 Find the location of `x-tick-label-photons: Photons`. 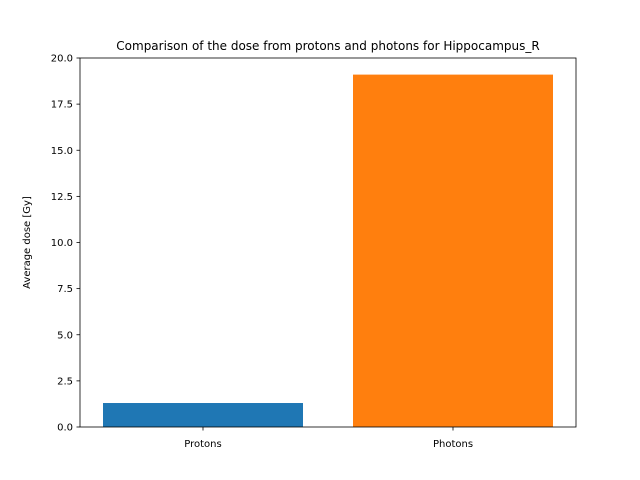

x-tick-label-photons: Photons is located at coordinates (453, 444).